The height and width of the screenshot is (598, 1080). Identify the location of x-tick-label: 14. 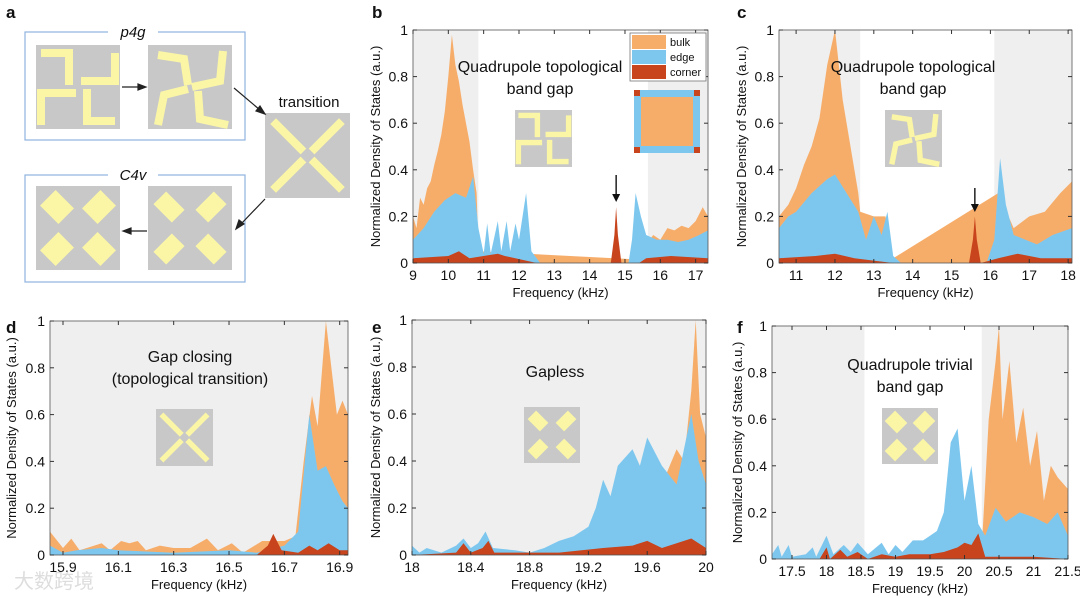
(913, 275).